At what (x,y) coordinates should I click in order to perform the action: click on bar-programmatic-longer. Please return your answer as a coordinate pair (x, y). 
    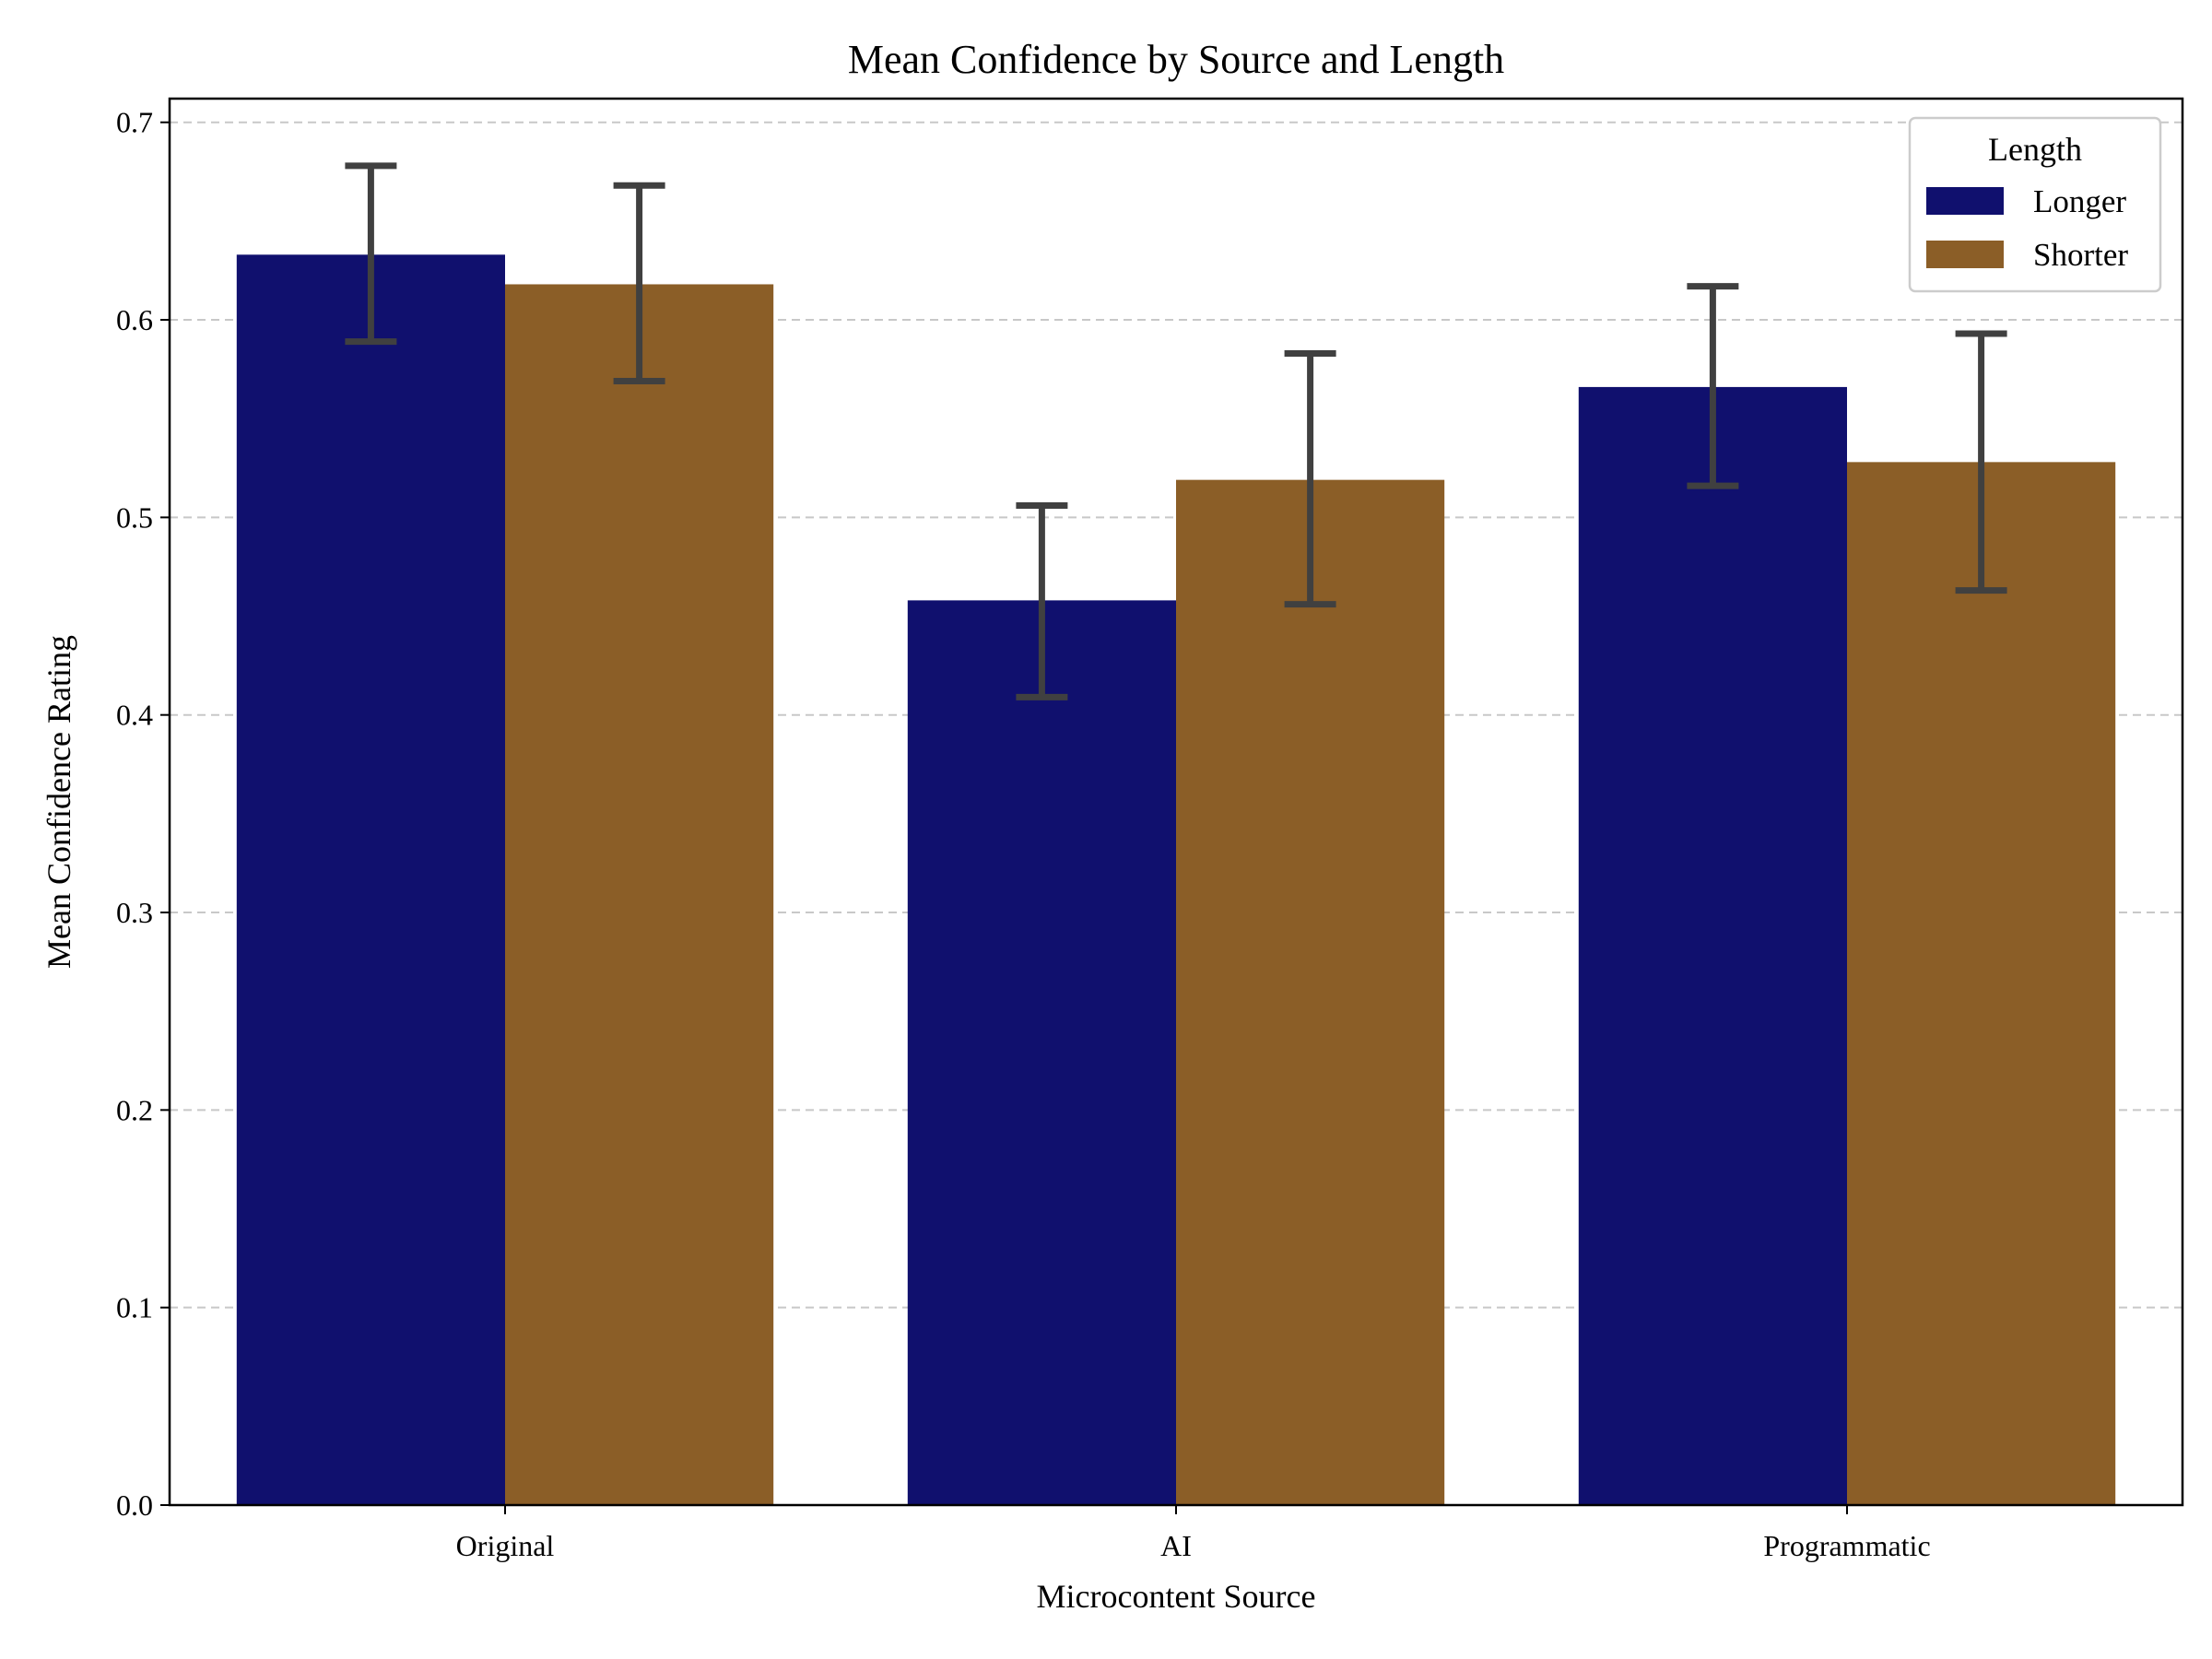
    Looking at the image, I should click on (1712, 945).